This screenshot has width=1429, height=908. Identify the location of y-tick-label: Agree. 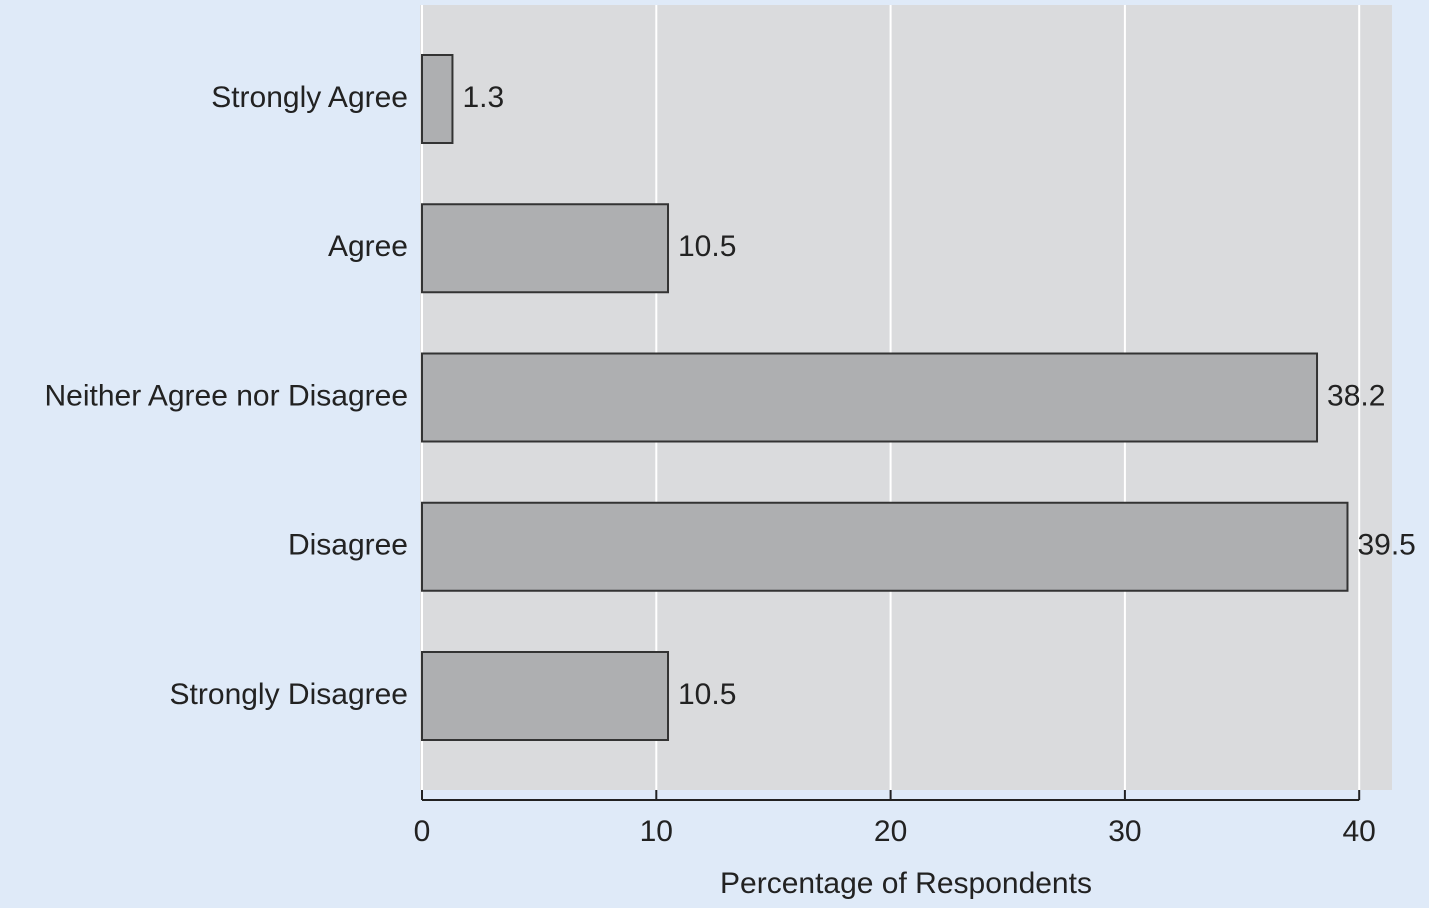
(368, 246).